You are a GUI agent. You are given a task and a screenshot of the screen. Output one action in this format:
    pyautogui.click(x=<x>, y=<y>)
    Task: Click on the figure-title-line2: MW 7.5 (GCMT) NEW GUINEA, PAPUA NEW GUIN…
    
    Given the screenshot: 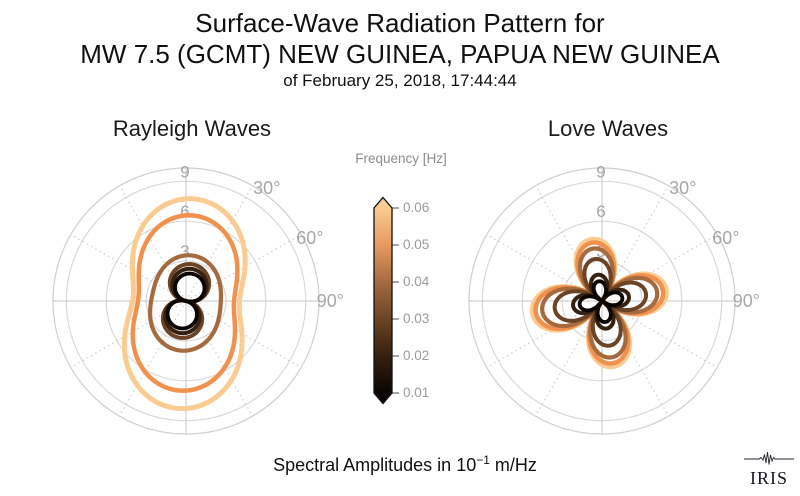 What is the action you would take?
    pyautogui.click(x=400, y=54)
    